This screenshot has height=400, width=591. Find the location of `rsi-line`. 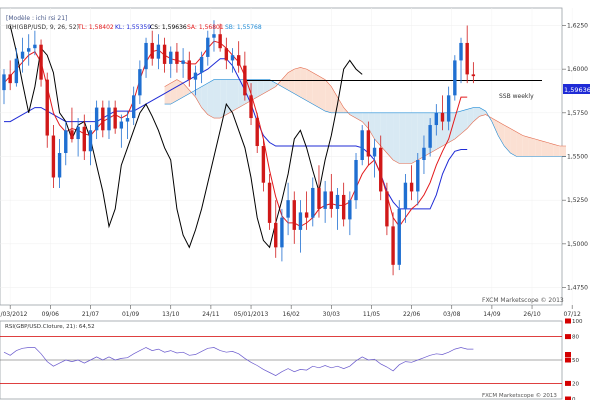

rsi-line is located at coordinates (238, 362).